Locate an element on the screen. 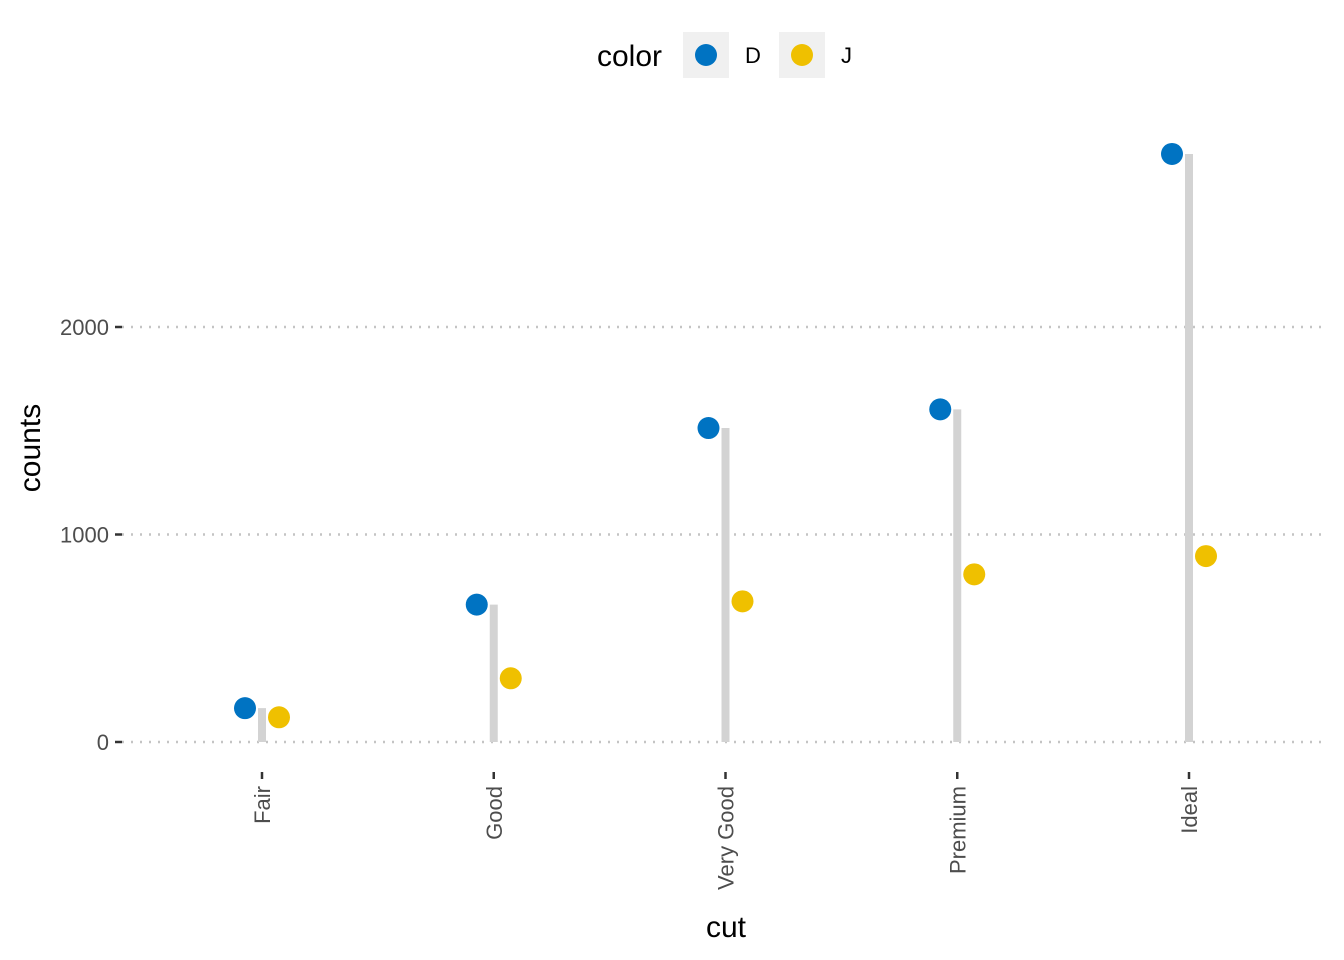 The image size is (1344, 960). legend-label: J is located at coordinates (846, 55).